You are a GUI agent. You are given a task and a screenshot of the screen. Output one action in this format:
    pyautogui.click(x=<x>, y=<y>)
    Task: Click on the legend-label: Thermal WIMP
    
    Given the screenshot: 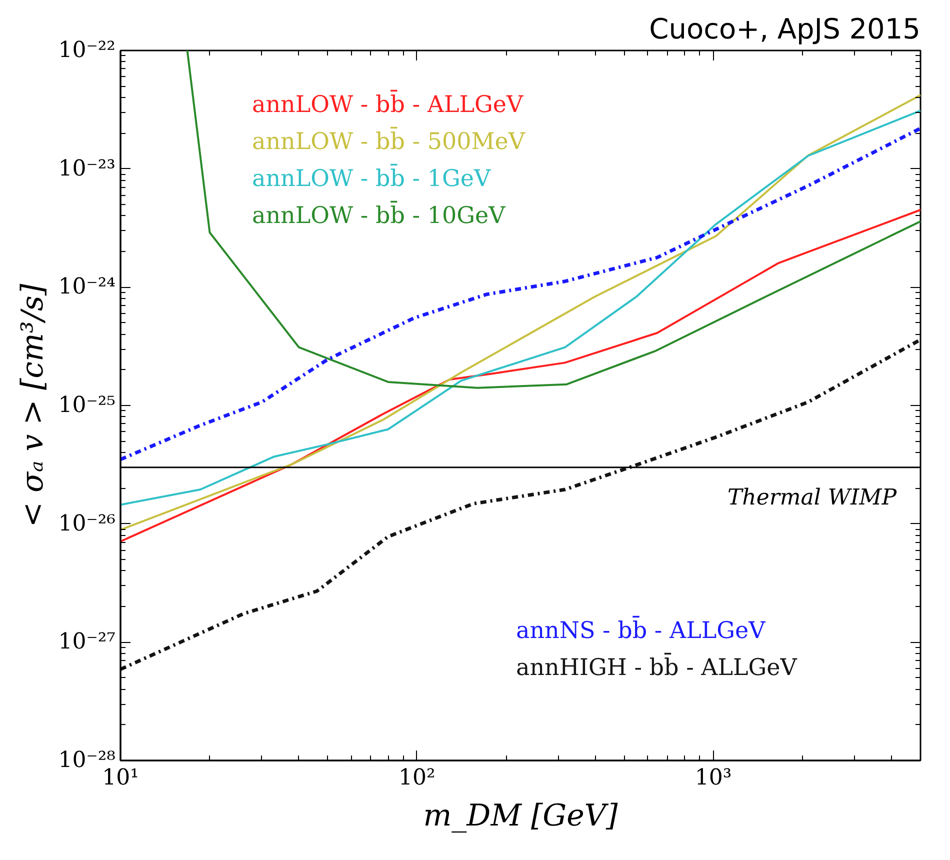 What is the action you would take?
    pyautogui.click(x=812, y=497)
    